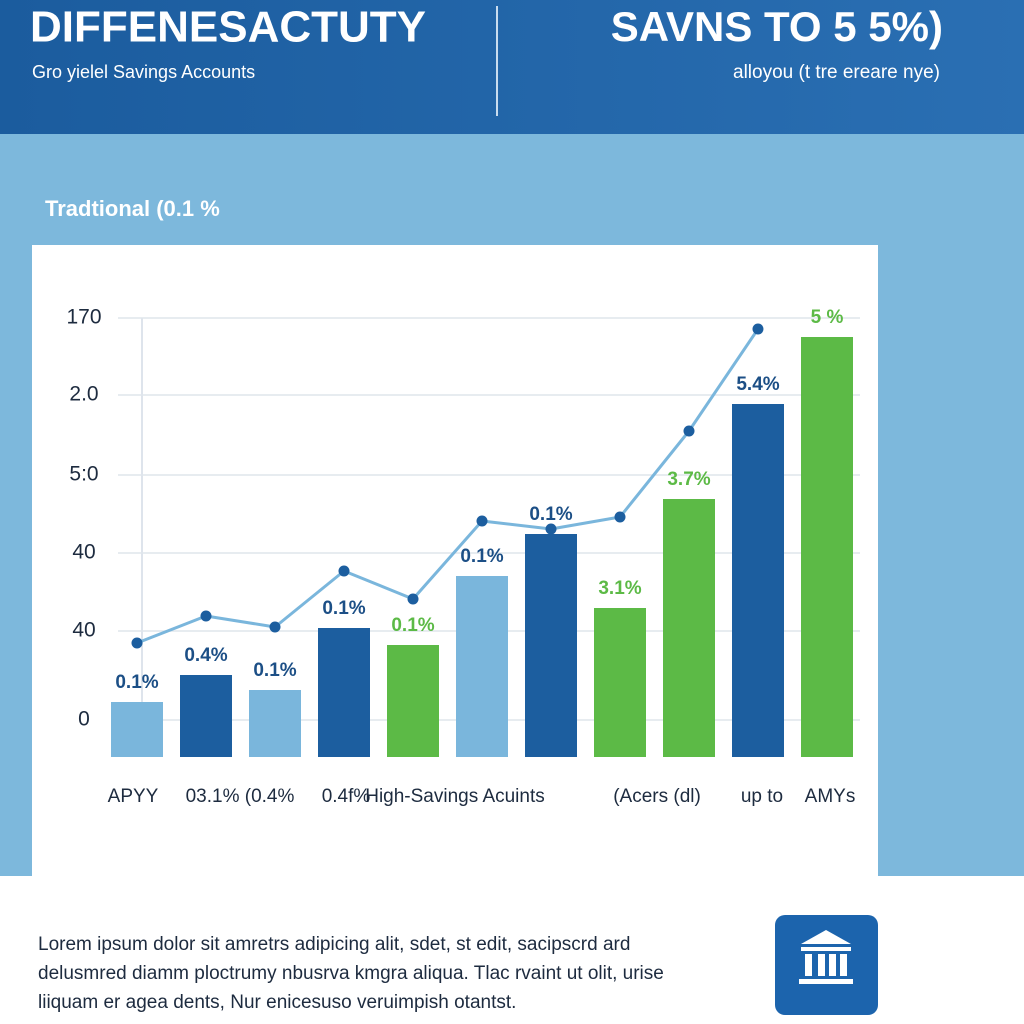  Describe the element at coordinates (777, 26) in the screenshot. I see `header-right-title: SAVNS TO 5 5%)` at that location.